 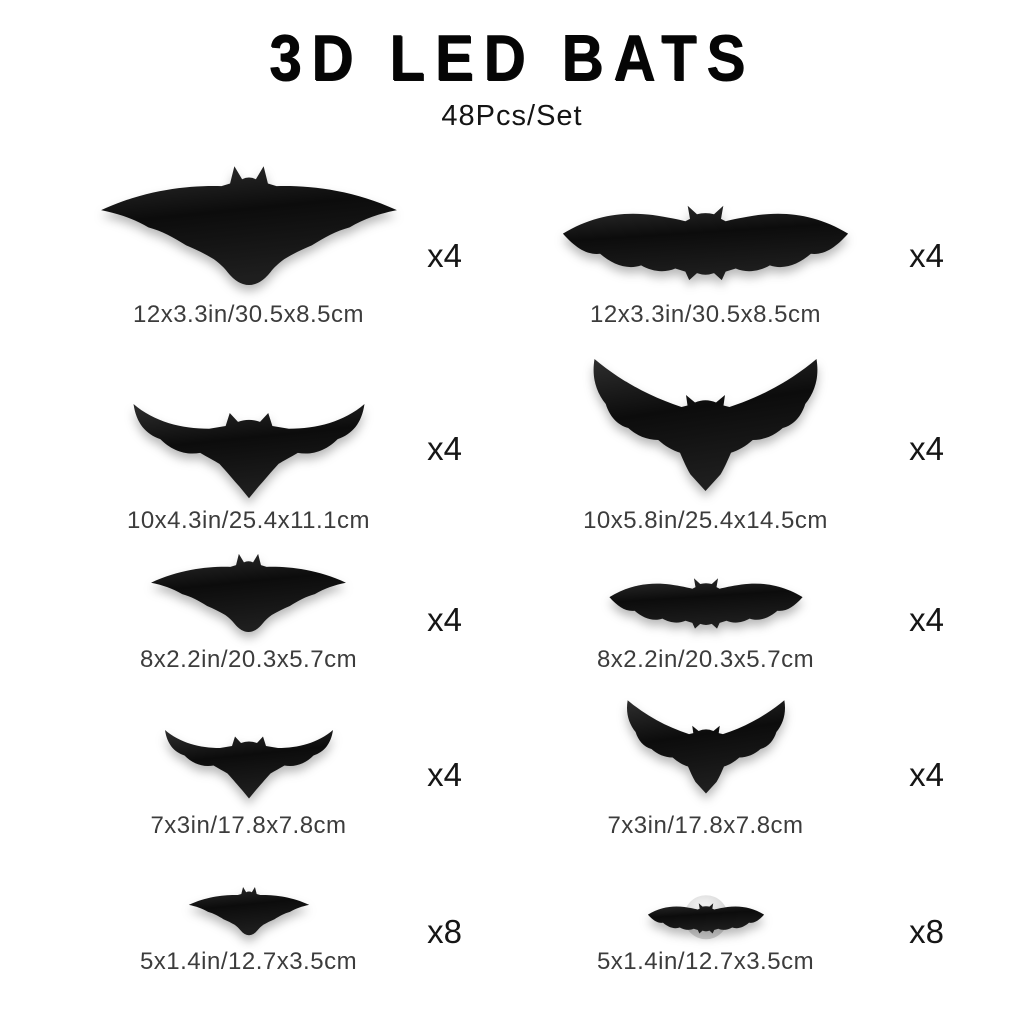 I want to click on product-item-r2-left: 10x4.3in/25.4x11.1cm x4, so click(x=256, y=449).